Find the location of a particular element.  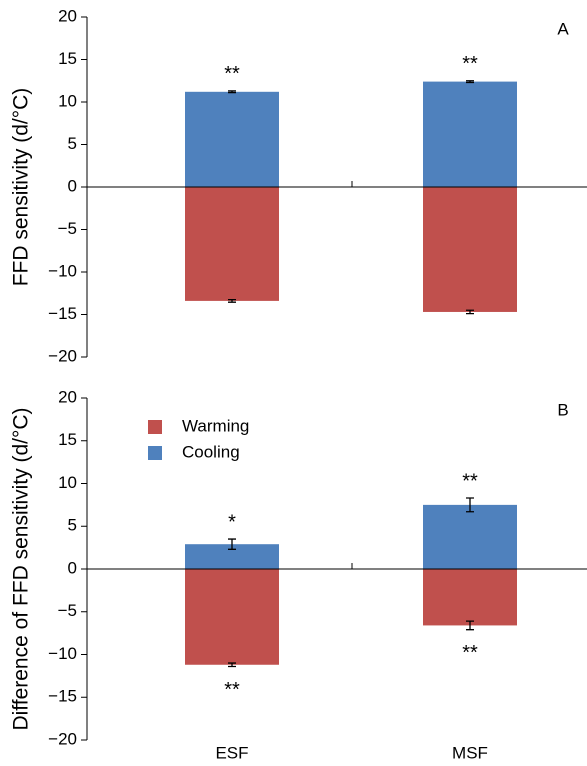

significance-label: * is located at coordinates (232, 522).